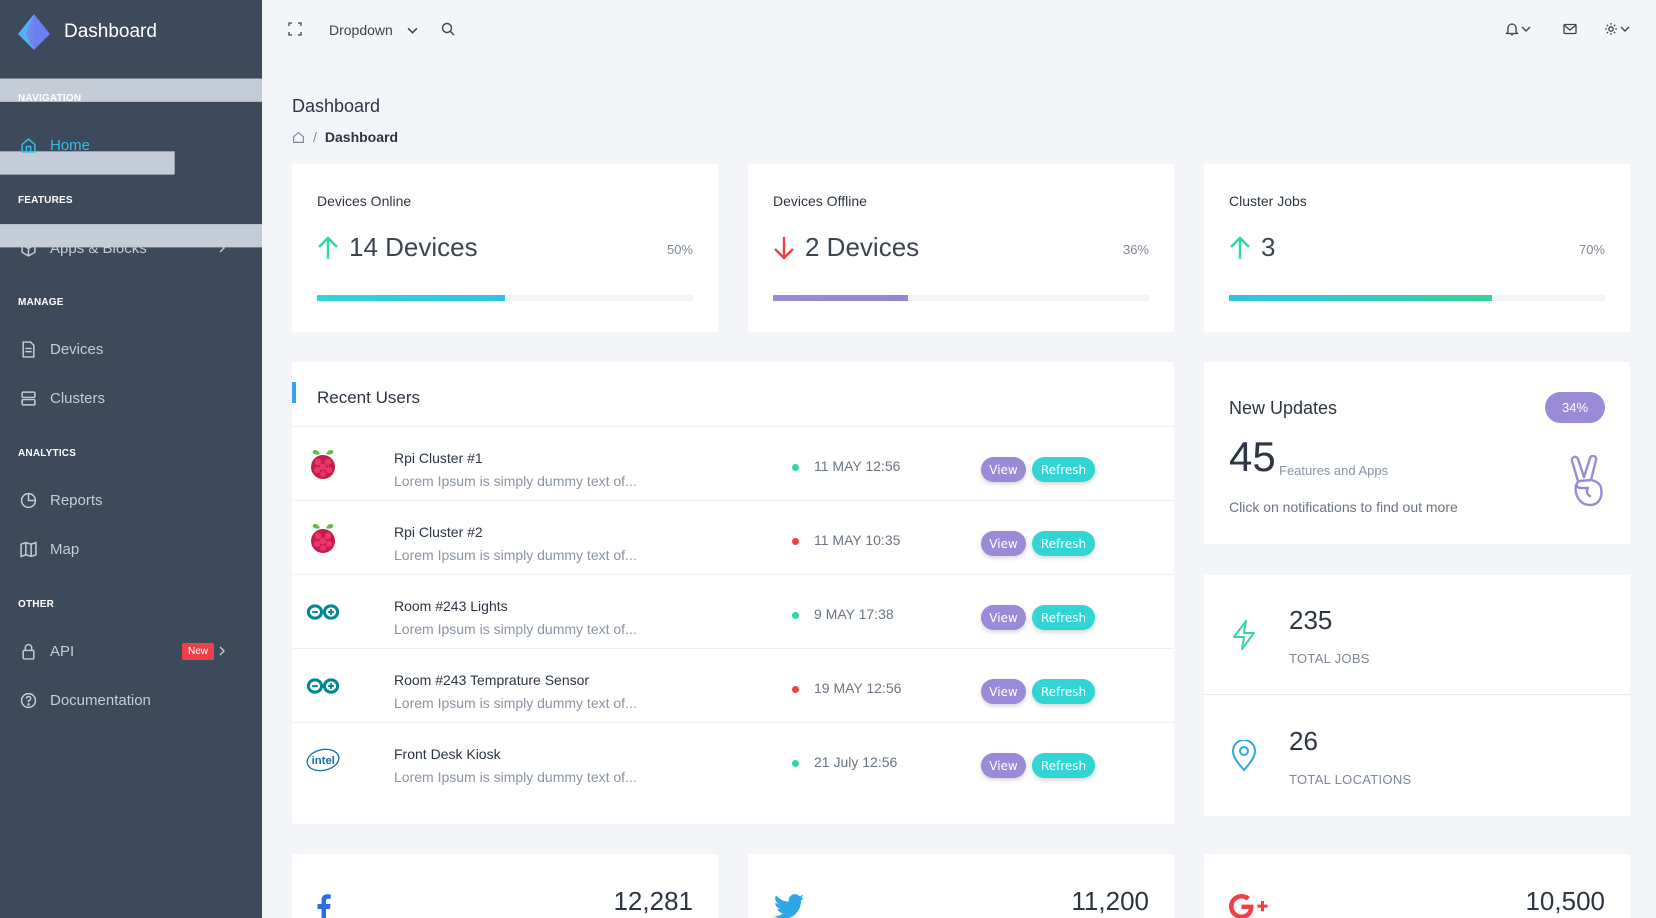  Describe the element at coordinates (131, 166) in the screenshot. I see `menu-toggle-icon` at that location.